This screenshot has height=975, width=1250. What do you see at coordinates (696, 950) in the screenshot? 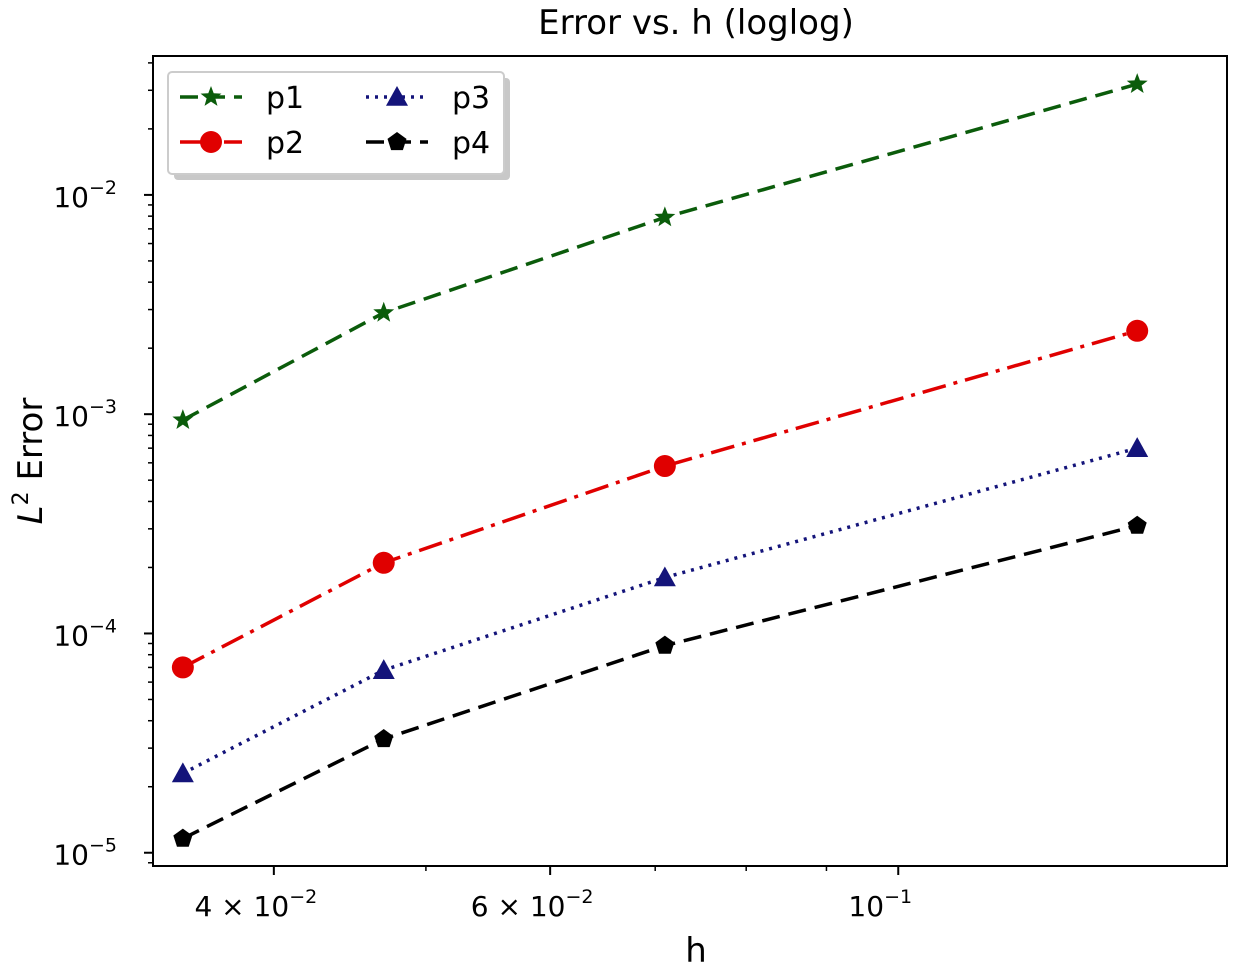
I see `x-axis-label: h` at bounding box center [696, 950].